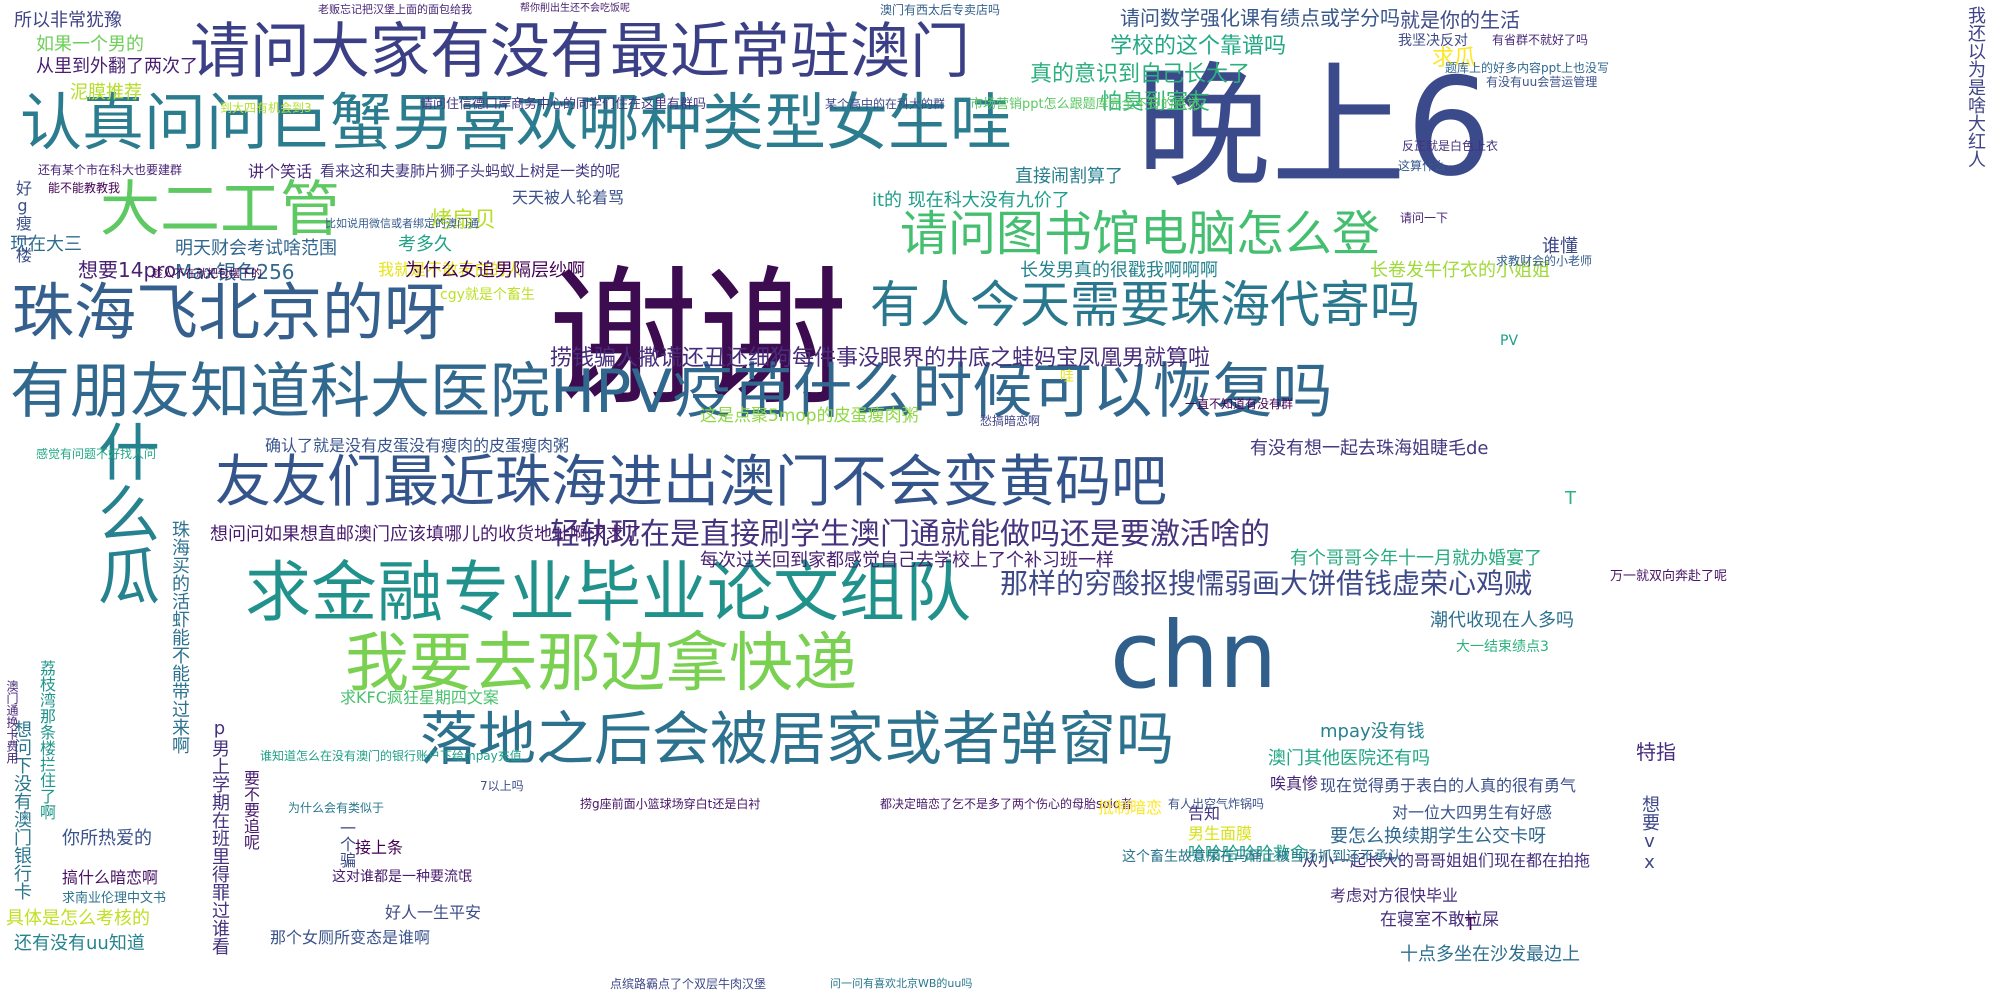 This screenshot has width=2000, height=1000. I want to click on word-t26: 好g瘦一楼, so click(22, 221).